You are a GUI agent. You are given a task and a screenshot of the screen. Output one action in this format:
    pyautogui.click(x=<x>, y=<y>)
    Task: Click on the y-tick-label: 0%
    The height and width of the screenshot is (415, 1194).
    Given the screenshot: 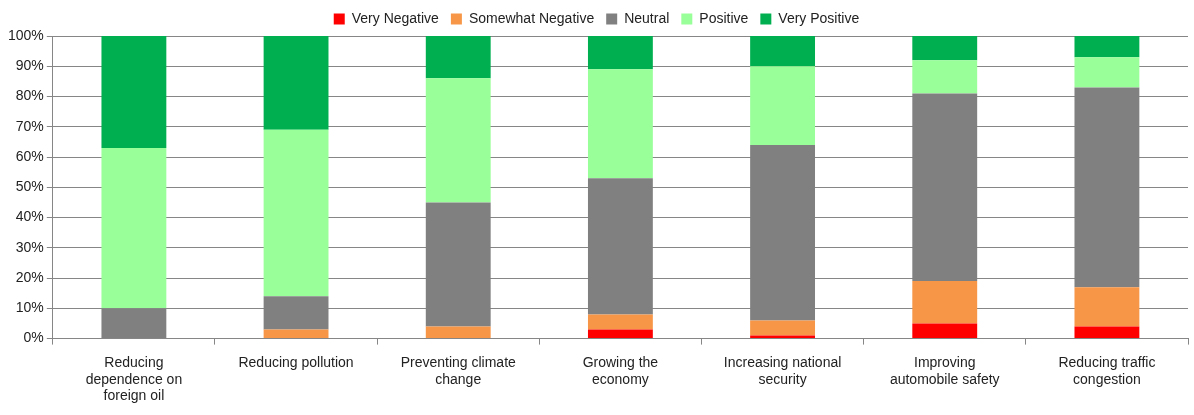 What is the action you would take?
    pyautogui.click(x=33, y=337)
    